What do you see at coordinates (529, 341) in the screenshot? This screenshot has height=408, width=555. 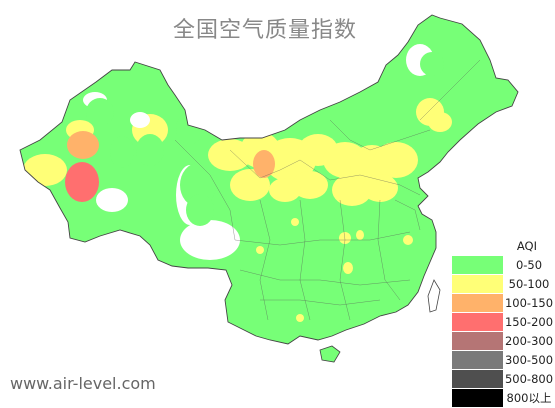 I see `legend-label: 200-300` at bounding box center [529, 341].